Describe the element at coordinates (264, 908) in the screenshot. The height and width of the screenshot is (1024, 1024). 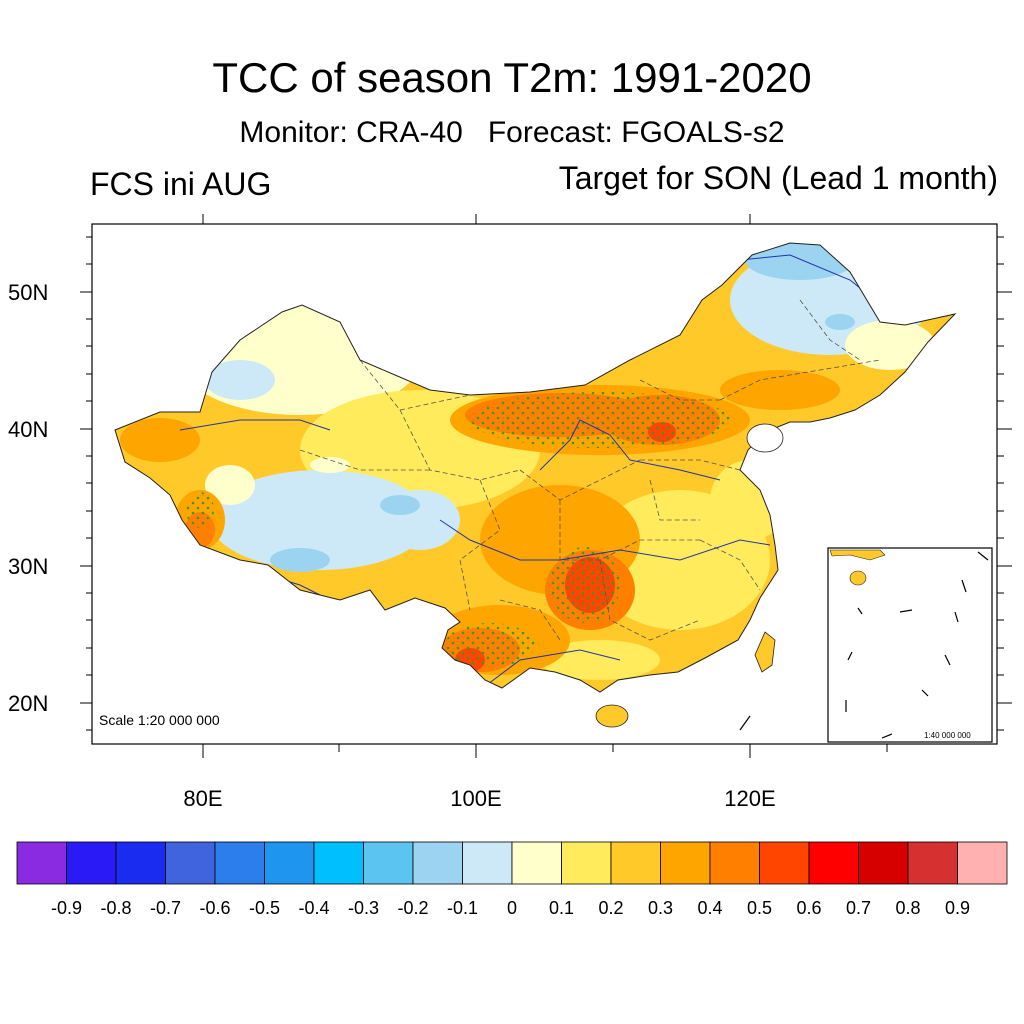
I see `colorbar-label: -0.5` at that location.